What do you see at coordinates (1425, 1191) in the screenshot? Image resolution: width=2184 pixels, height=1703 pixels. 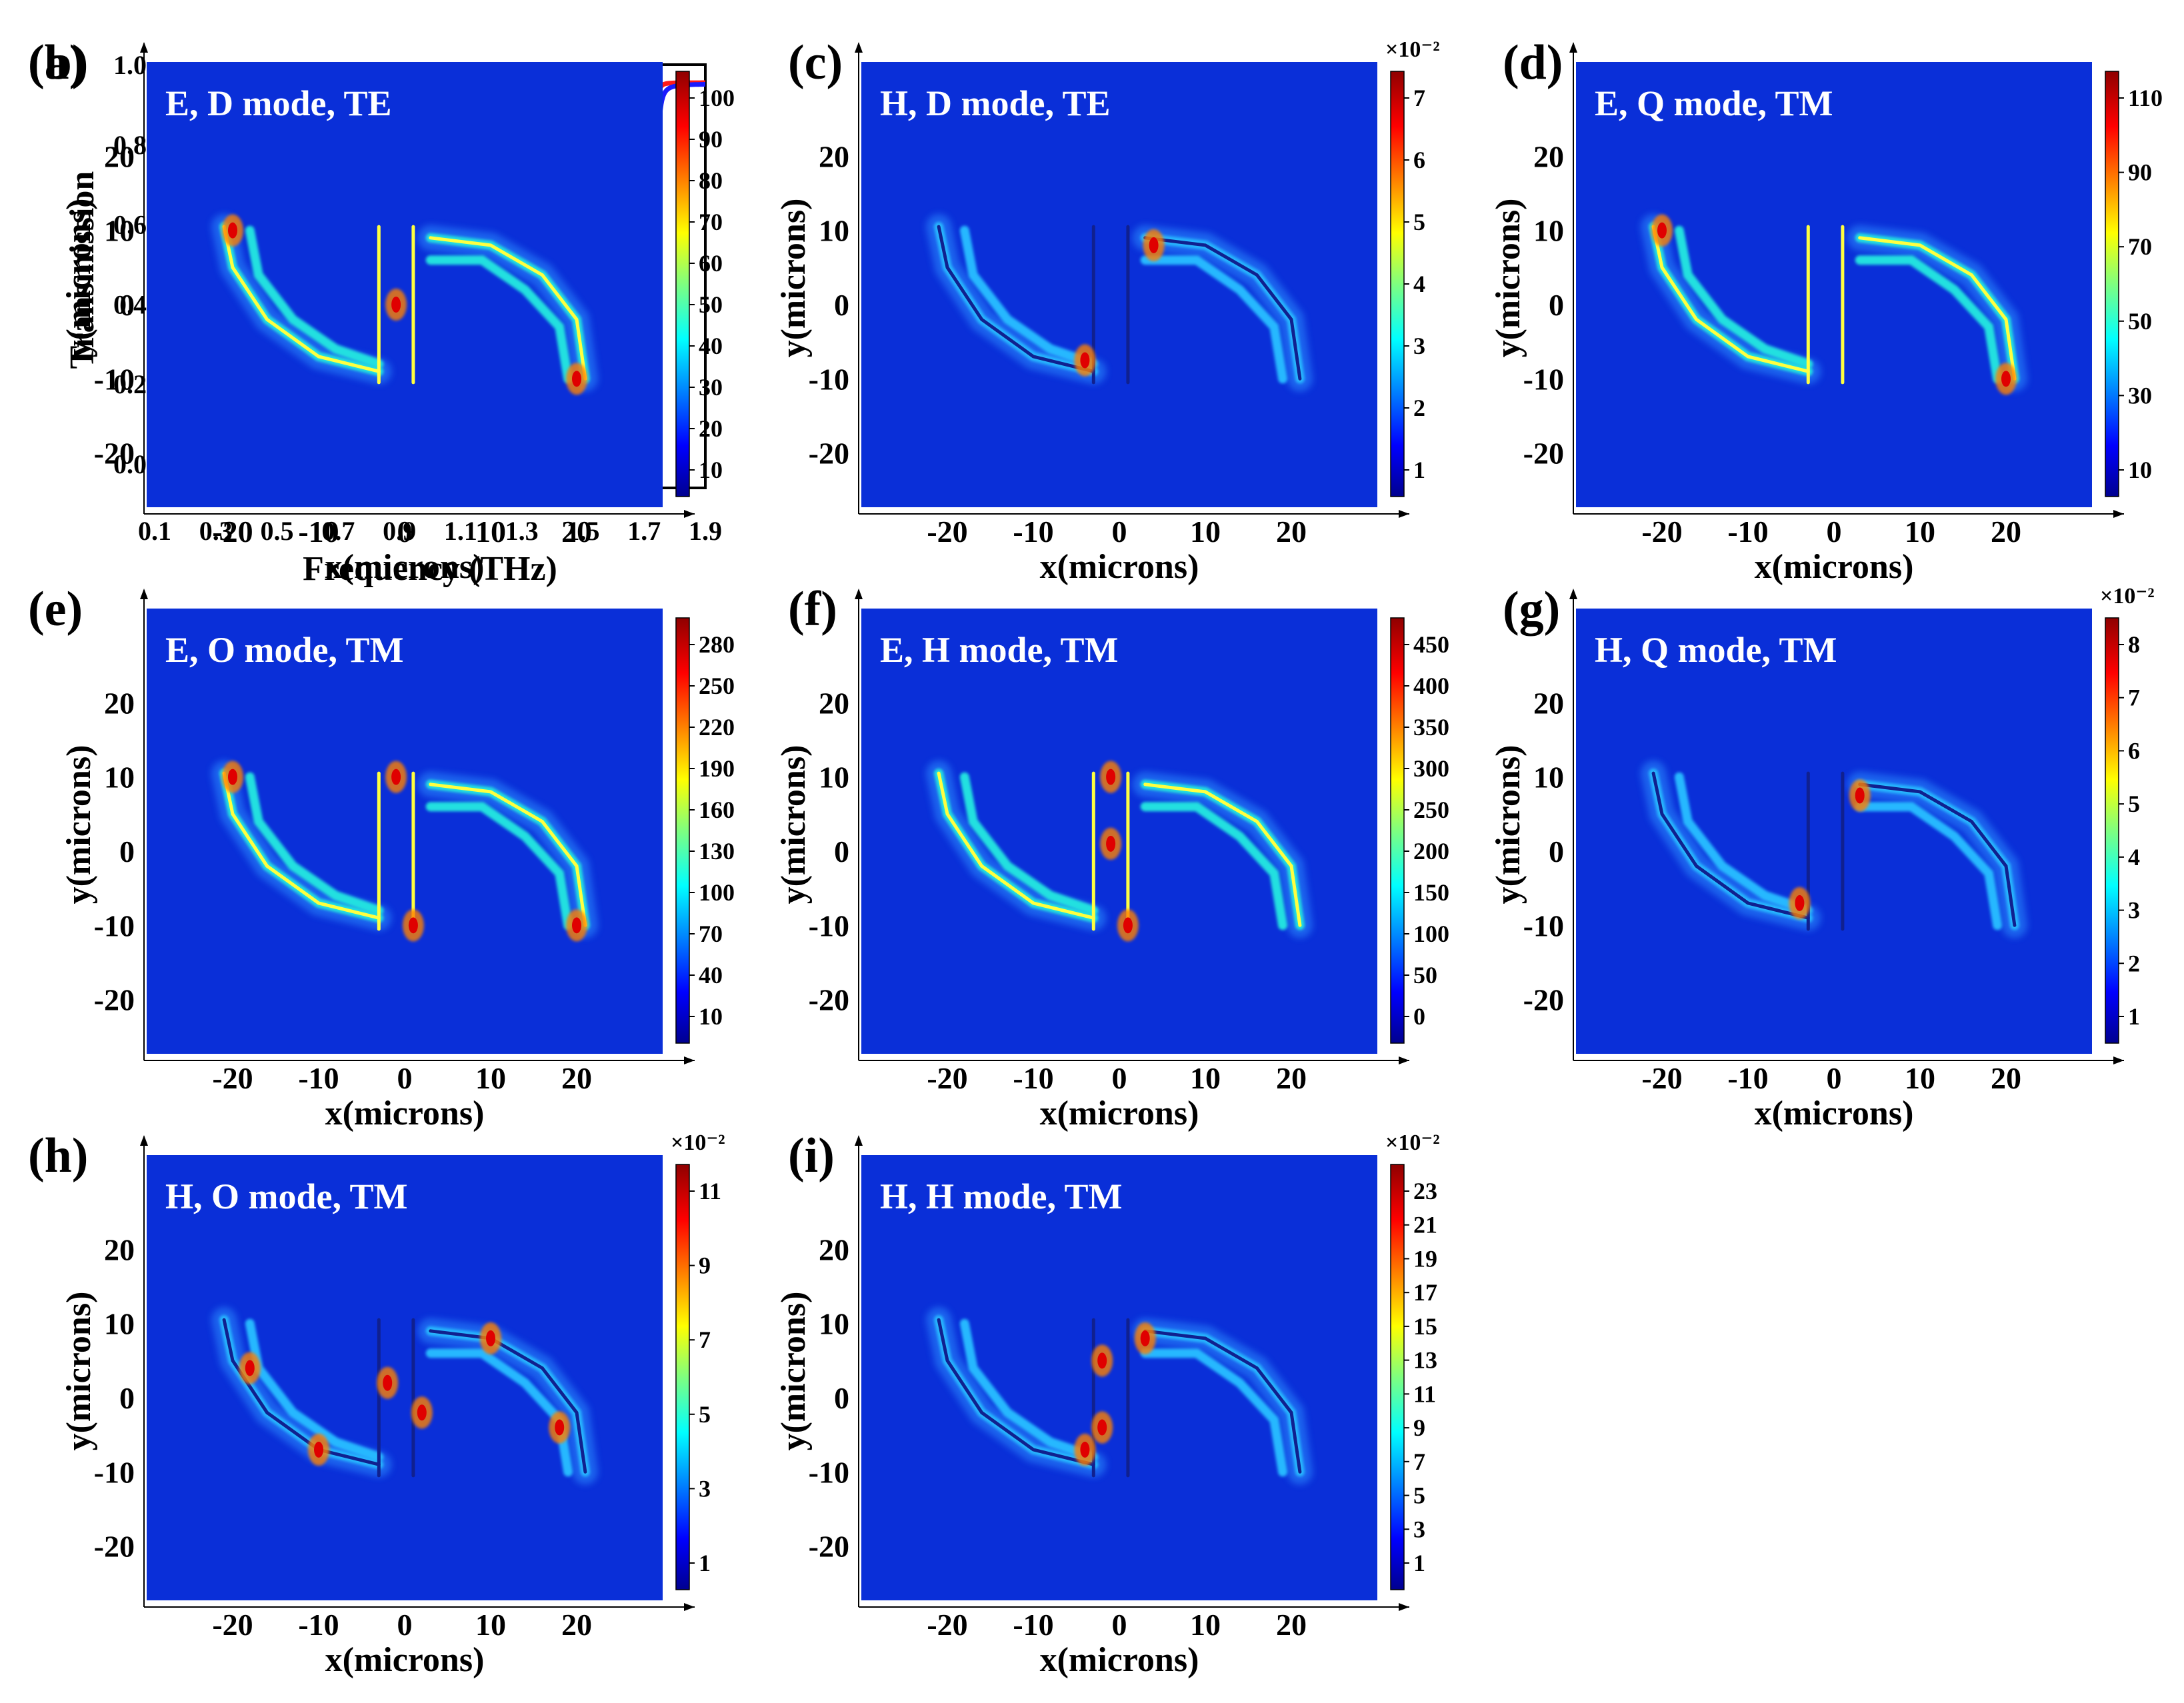 I see `colorbar-label: 23` at bounding box center [1425, 1191].